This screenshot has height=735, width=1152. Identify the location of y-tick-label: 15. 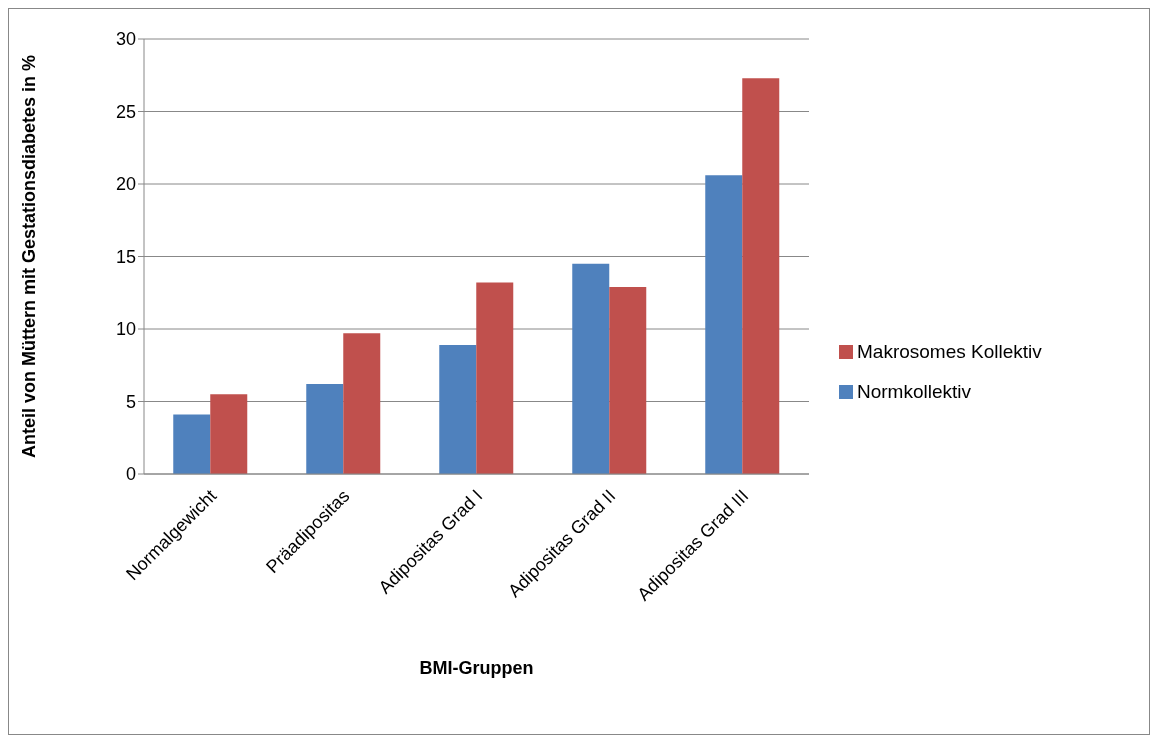
(125, 256).